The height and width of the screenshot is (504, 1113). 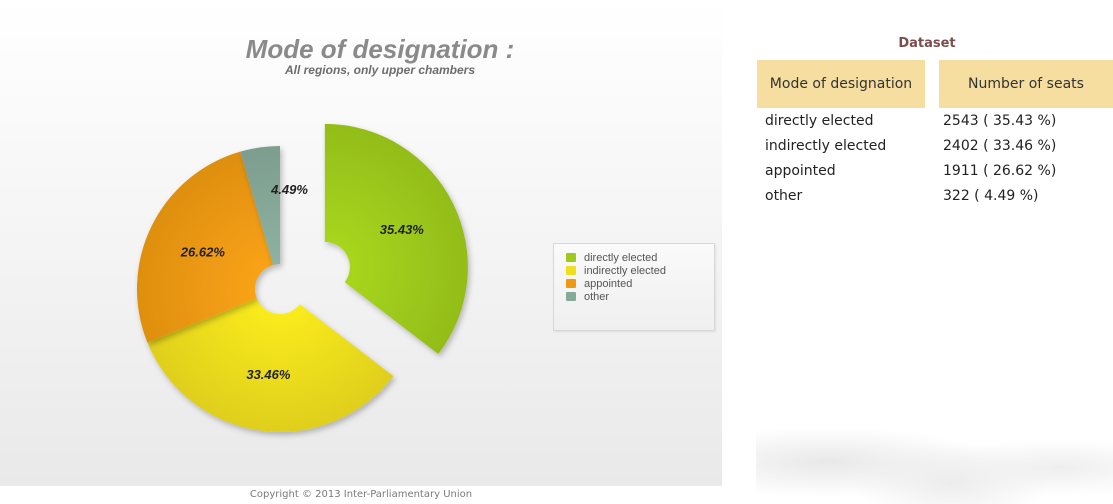 I want to click on chart-title: Mode of designation :, so click(x=380, y=49).